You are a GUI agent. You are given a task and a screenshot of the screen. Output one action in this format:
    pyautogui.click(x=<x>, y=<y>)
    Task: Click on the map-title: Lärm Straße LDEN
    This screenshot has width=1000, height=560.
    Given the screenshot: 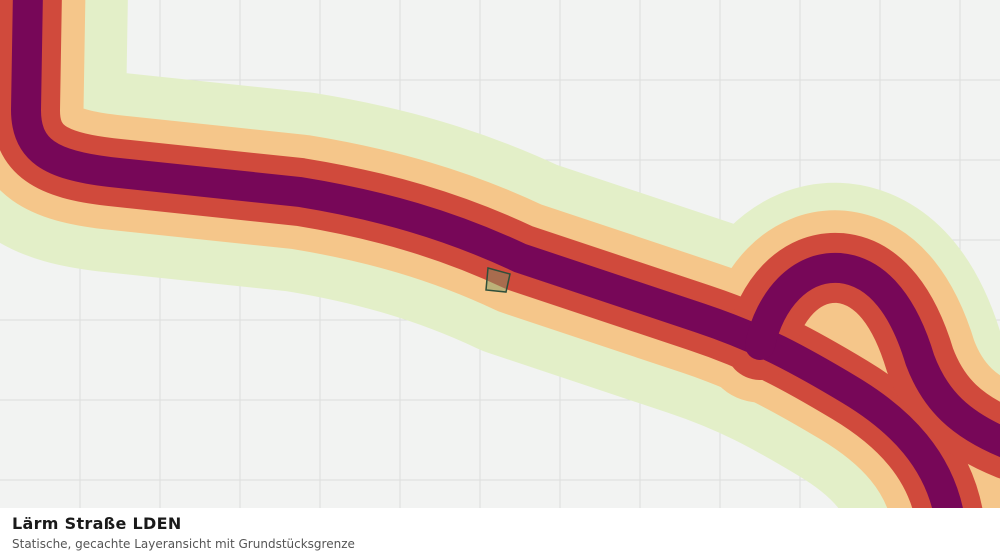 What is the action you would take?
    pyautogui.click(x=97, y=523)
    